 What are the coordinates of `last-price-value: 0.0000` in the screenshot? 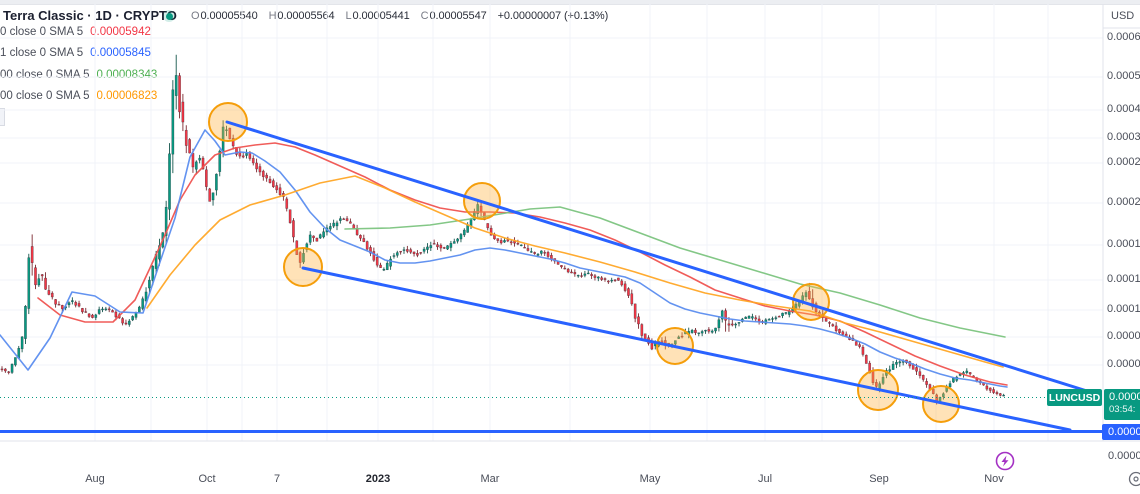 It's located at (1124, 396).